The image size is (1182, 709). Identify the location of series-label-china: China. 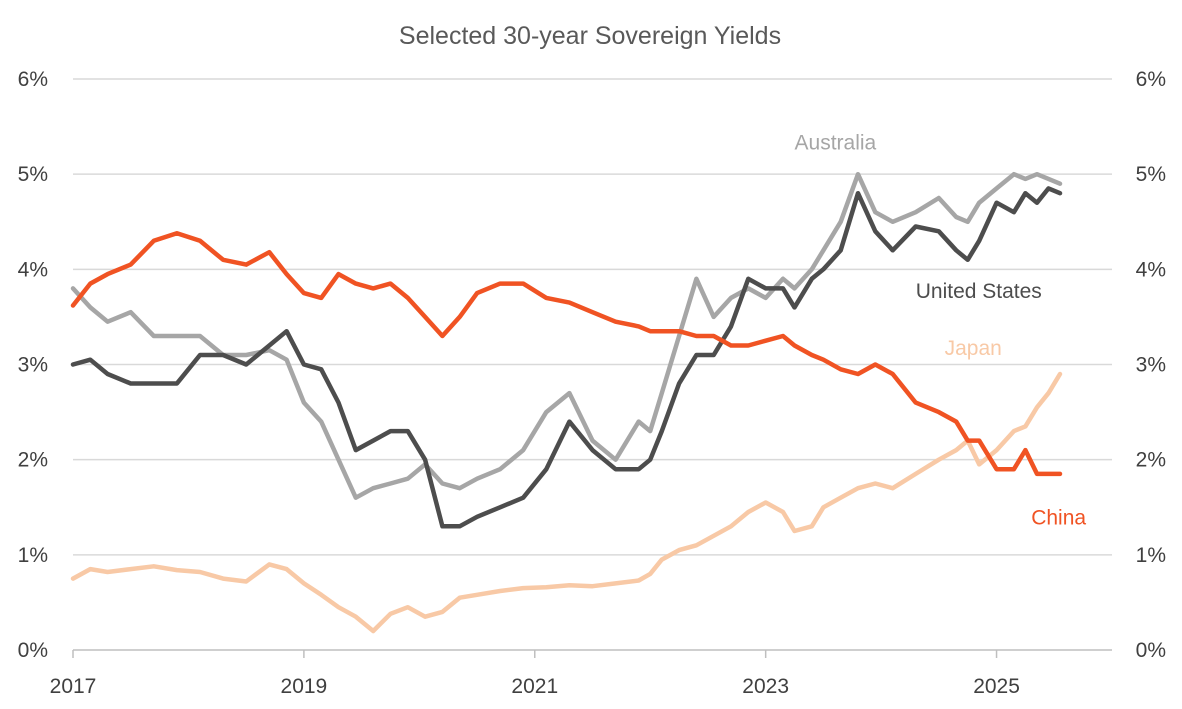
(1058, 517).